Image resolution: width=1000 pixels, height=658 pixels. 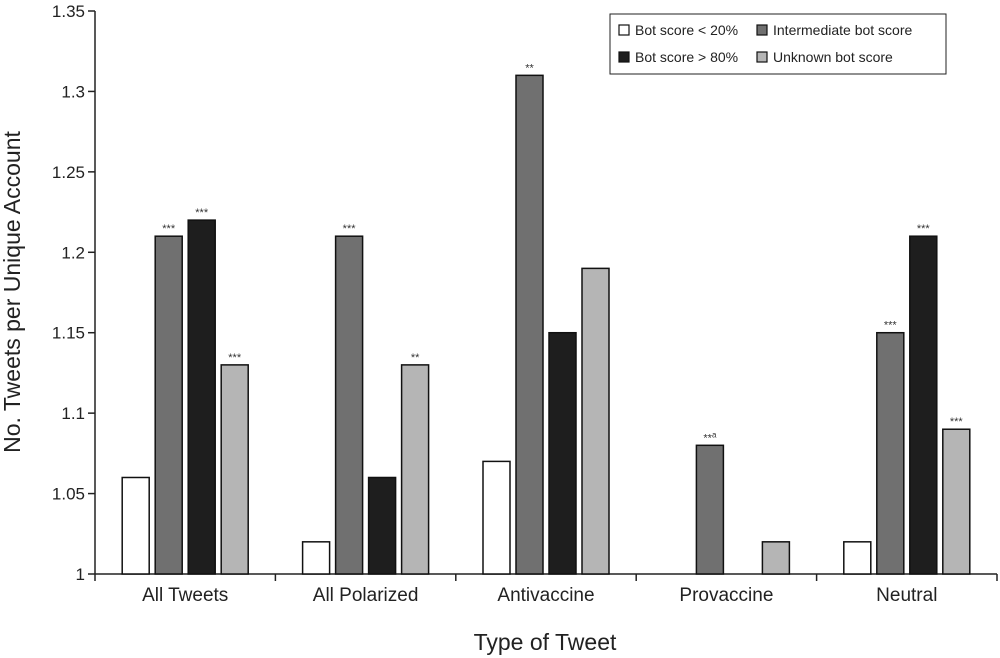 I want to click on y-tick-label: 1.25, so click(x=68, y=172).